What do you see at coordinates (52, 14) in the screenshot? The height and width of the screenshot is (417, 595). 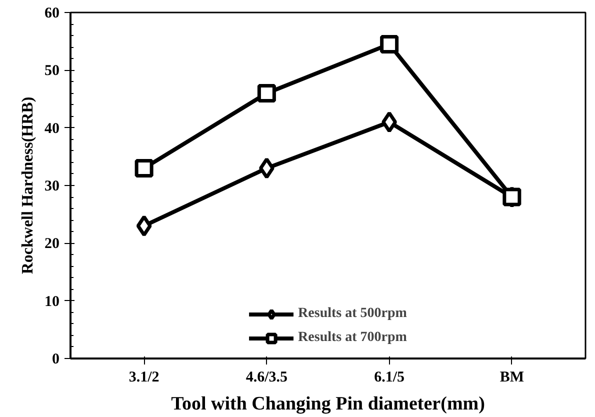 I see `y-tick-label: 60` at bounding box center [52, 14].